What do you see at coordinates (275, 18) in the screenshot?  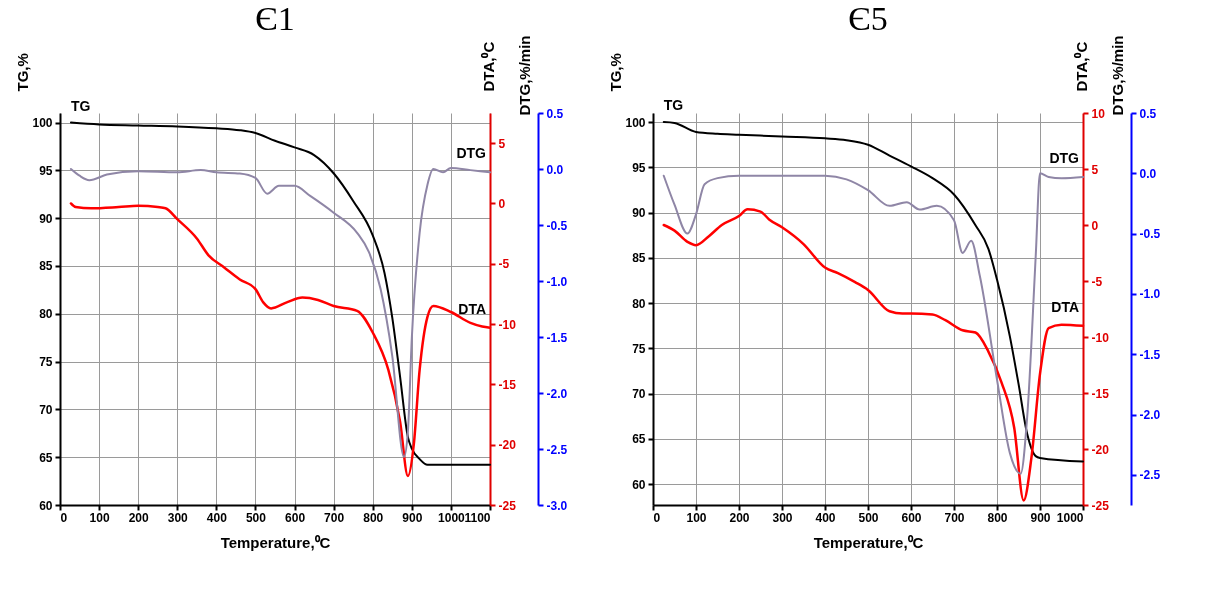 I see `chart-title: Є1` at bounding box center [275, 18].